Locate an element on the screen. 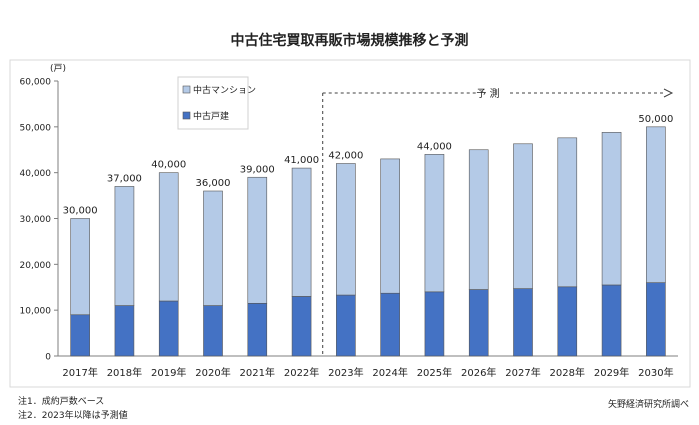 Image resolution: width=699 pixels, height=425 pixels. data-label: 36,000 is located at coordinates (213, 183).